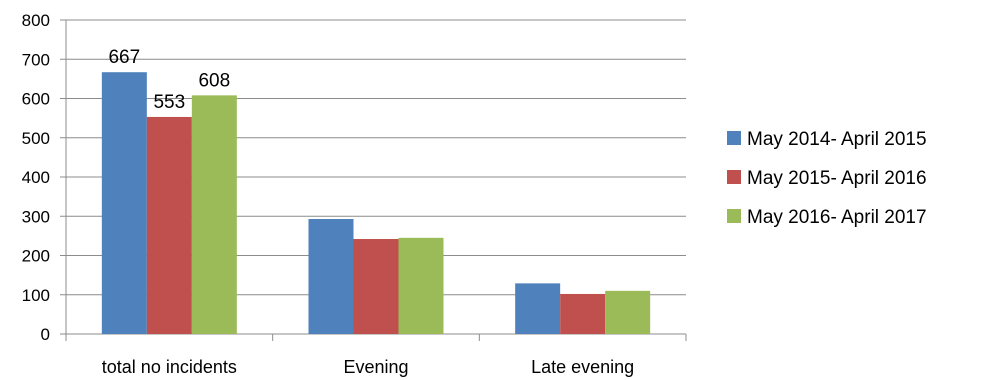 This screenshot has width=984, height=380. Describe the element at coordinates (36, 216) in the screenshot. I see `y-tick-label: 300` at that location.